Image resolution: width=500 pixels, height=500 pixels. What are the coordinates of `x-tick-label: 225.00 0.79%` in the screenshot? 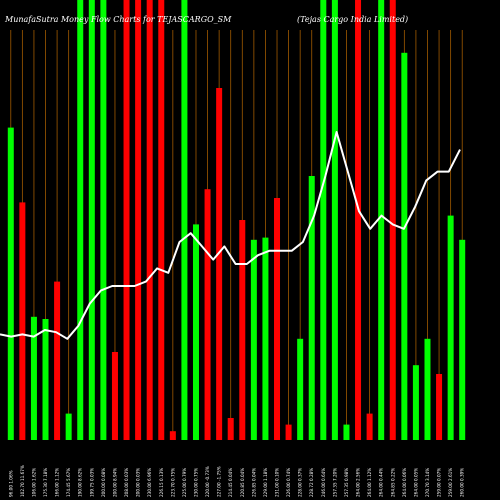 It's located at (184, 482).